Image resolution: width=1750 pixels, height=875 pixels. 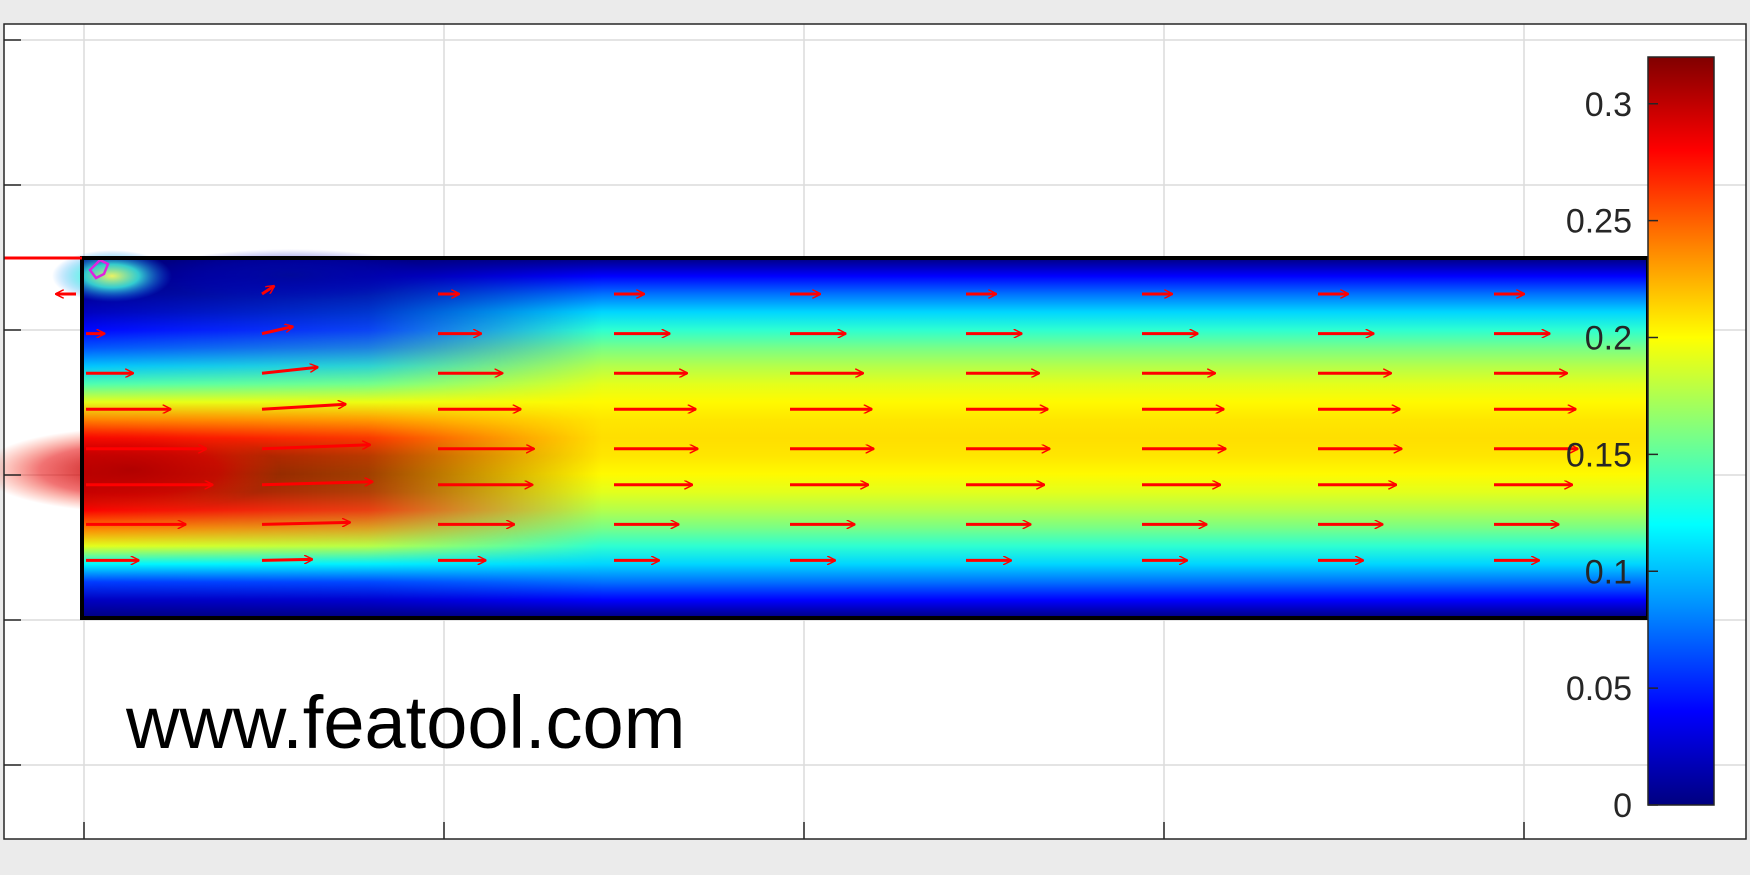 What do you see at coordinates (1608, 572) in the screenshot?
I see `colorbar-tick-label: 0.1` at bounding box center [1608, 572].